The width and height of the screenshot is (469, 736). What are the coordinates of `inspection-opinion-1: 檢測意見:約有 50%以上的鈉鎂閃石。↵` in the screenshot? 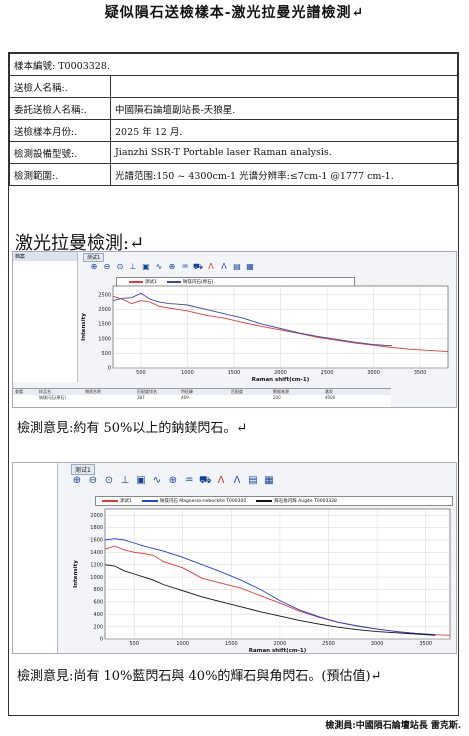 It's located at (132, 428).